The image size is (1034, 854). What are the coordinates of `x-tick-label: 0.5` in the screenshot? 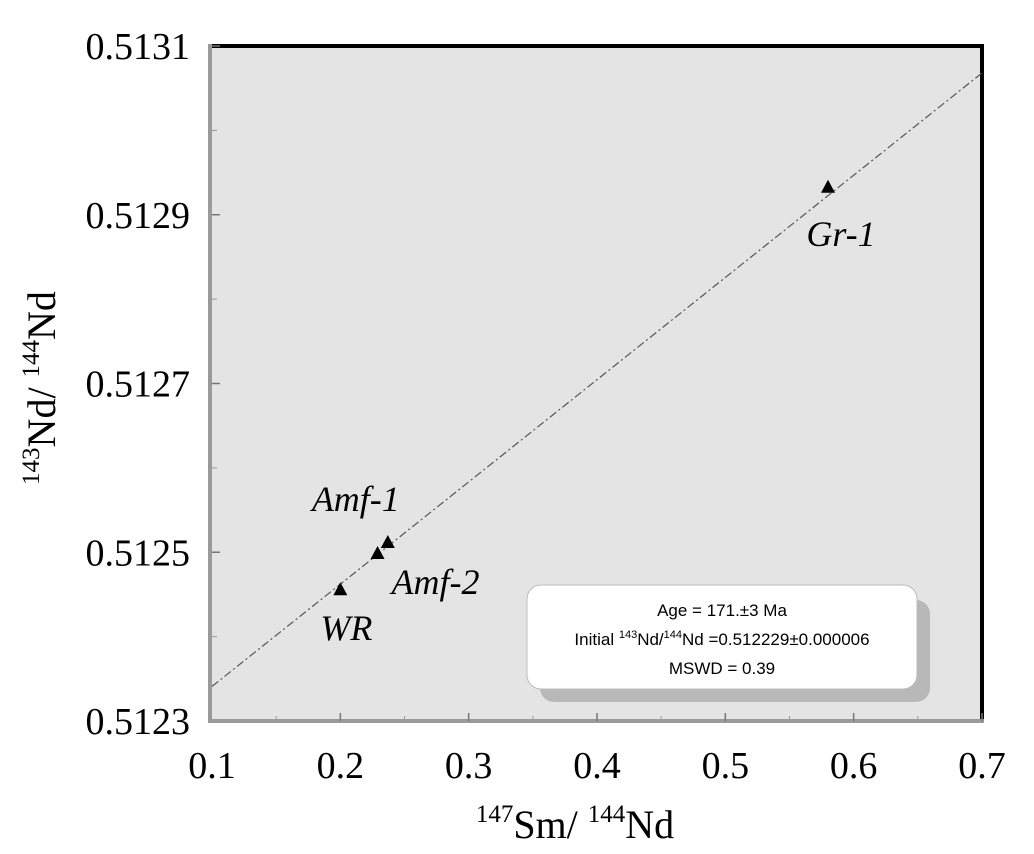 It's located at (726, 766).